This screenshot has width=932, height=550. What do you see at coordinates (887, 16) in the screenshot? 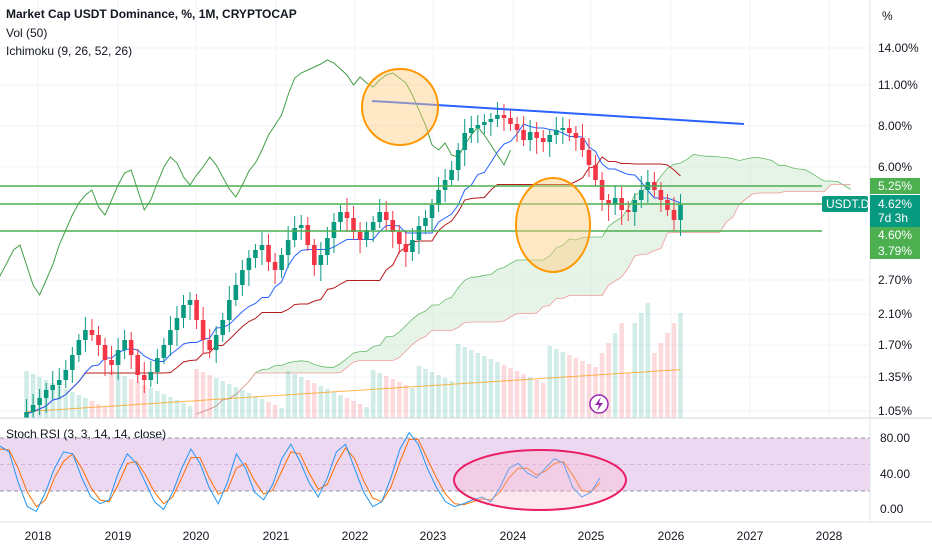
I see `unit-label: %` at bounding box center [887, 16].